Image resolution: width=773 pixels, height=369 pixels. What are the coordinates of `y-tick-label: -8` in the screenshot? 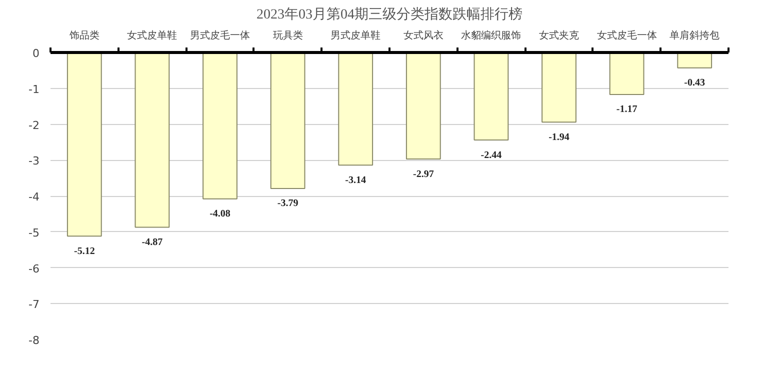 It's located at (34, 340).